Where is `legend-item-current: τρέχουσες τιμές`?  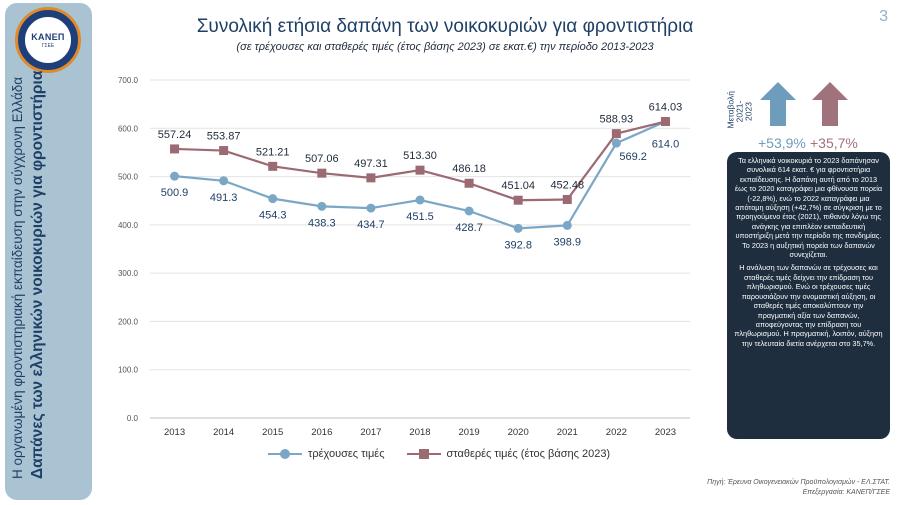 legend-item-current: τρέχουσες τιμές is located at coordinates (326, 454).